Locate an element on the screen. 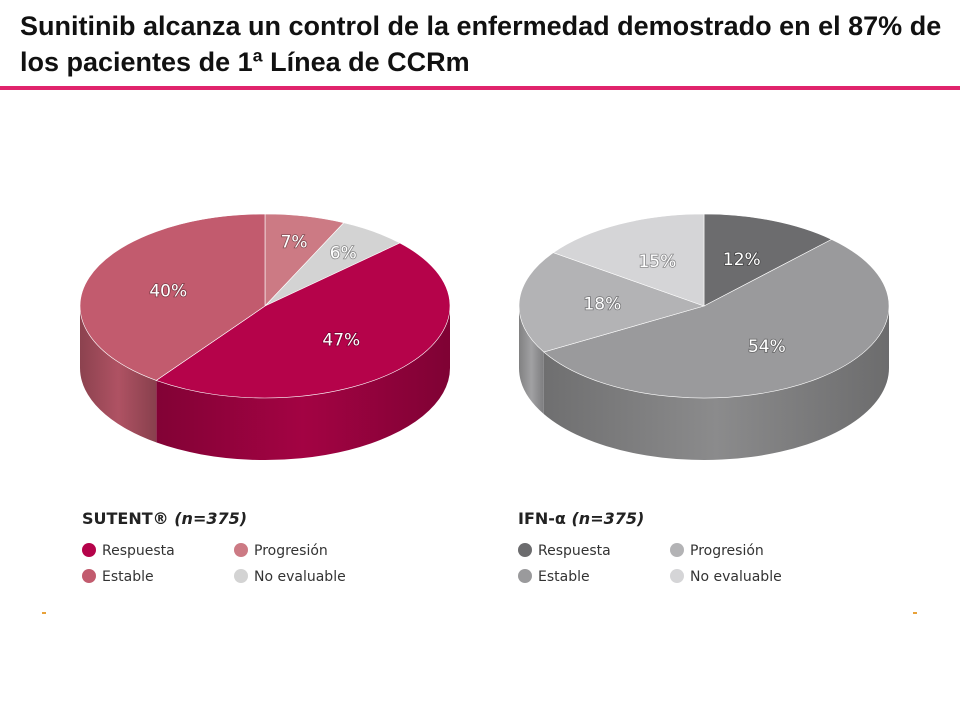 The height and width of the screenshot is (720, 960). pie-slice-no-evaluable is located at coordinates (628, 260).